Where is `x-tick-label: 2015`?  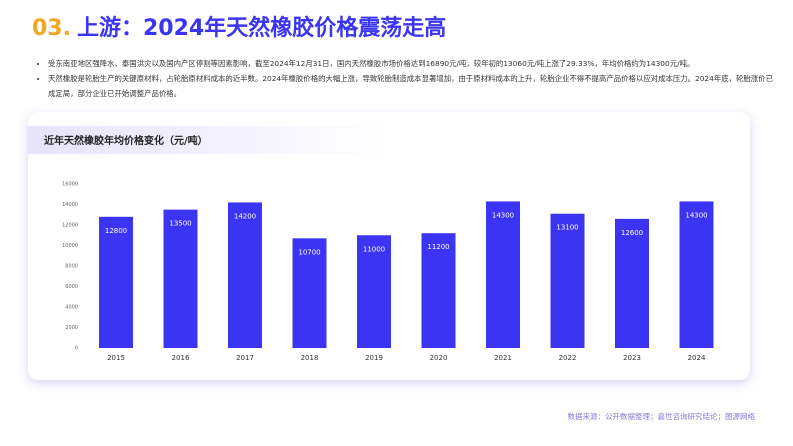 x-tick-label: 2015 is located at coordinates (116, 358).